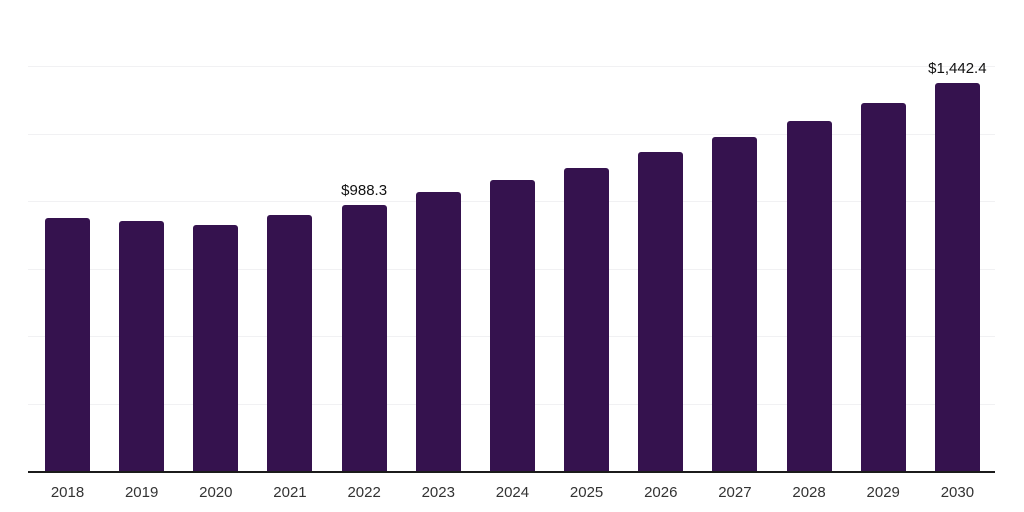  I want to click on bar-slot-2023, so click(438, 332).